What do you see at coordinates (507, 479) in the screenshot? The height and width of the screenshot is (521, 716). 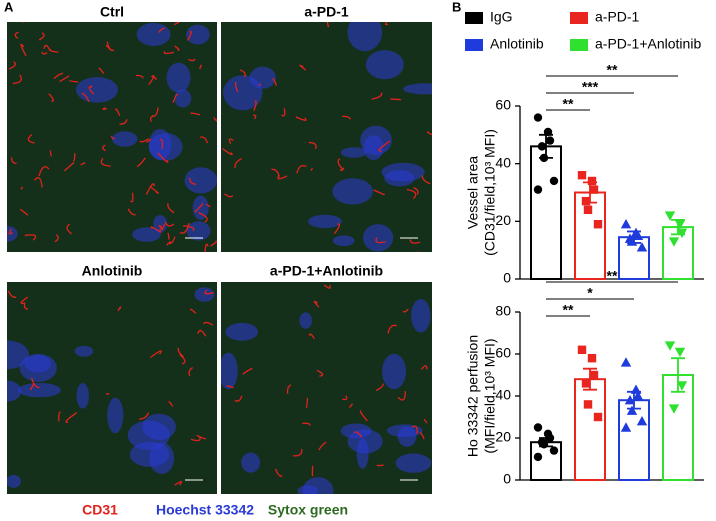 I see `y-tick-label: 0` at bounding box center [507, 479].